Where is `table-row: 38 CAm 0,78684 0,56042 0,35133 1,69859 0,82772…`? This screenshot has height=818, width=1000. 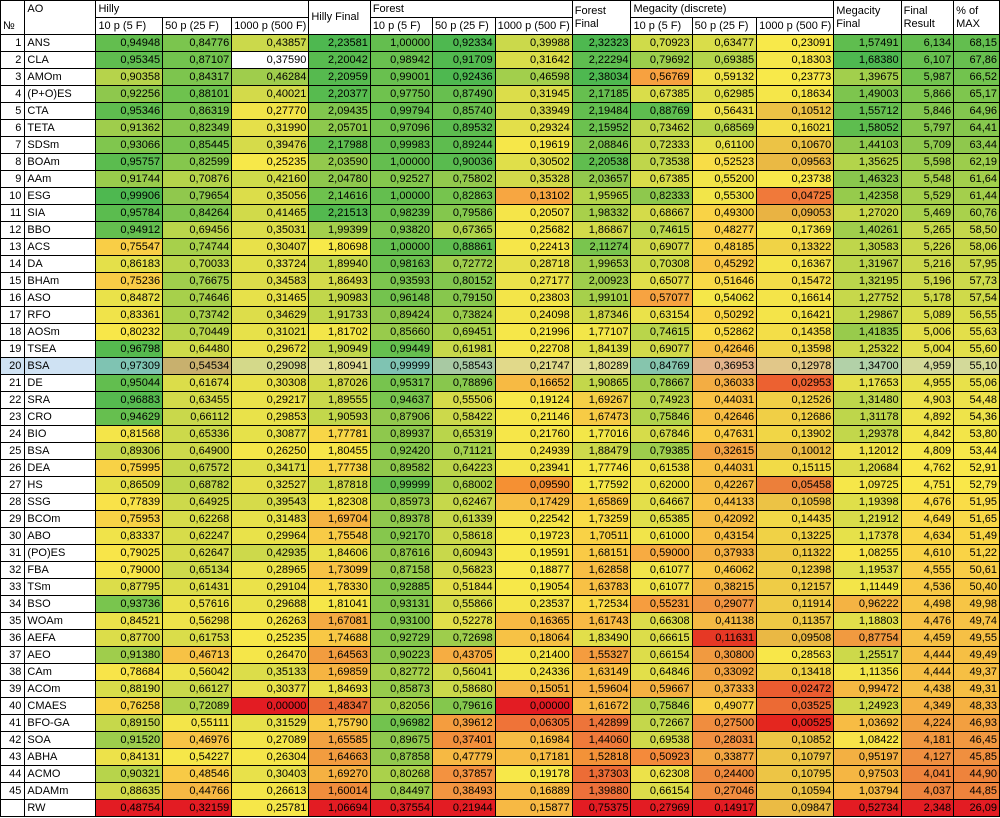
table-row: 38 CAm 0,78684 0,56042 0,35133 1,69859 0,82772… is located at coordinates (500, 672).